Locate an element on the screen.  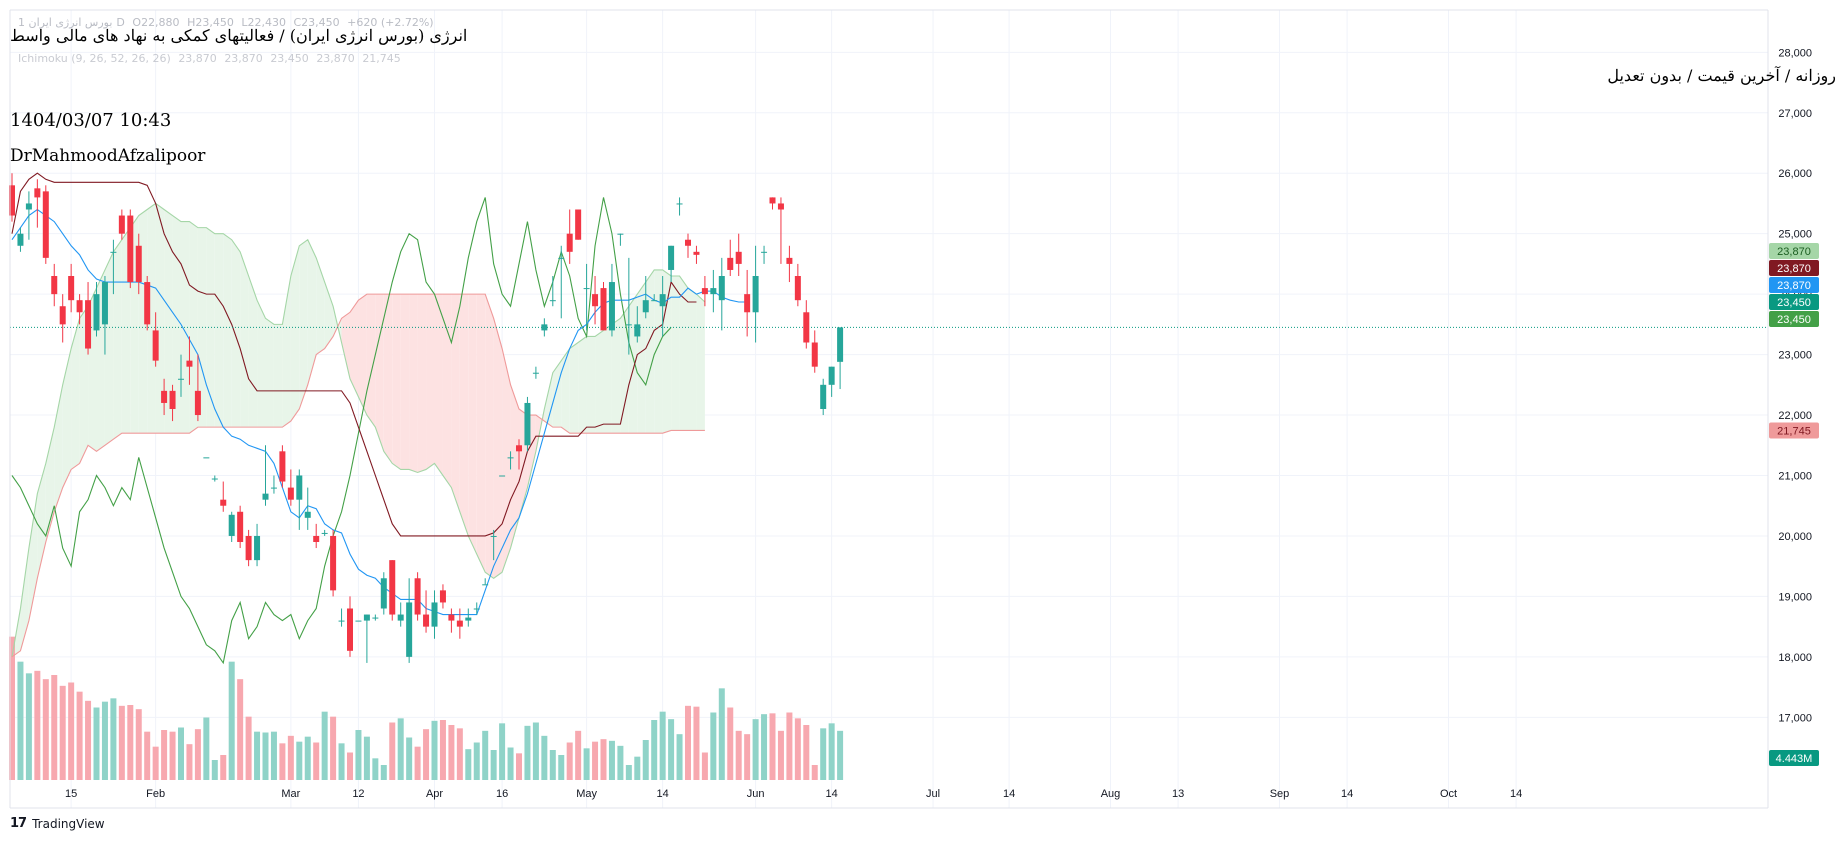
x-tick-label: 12 is located at coordinates (358, 794).